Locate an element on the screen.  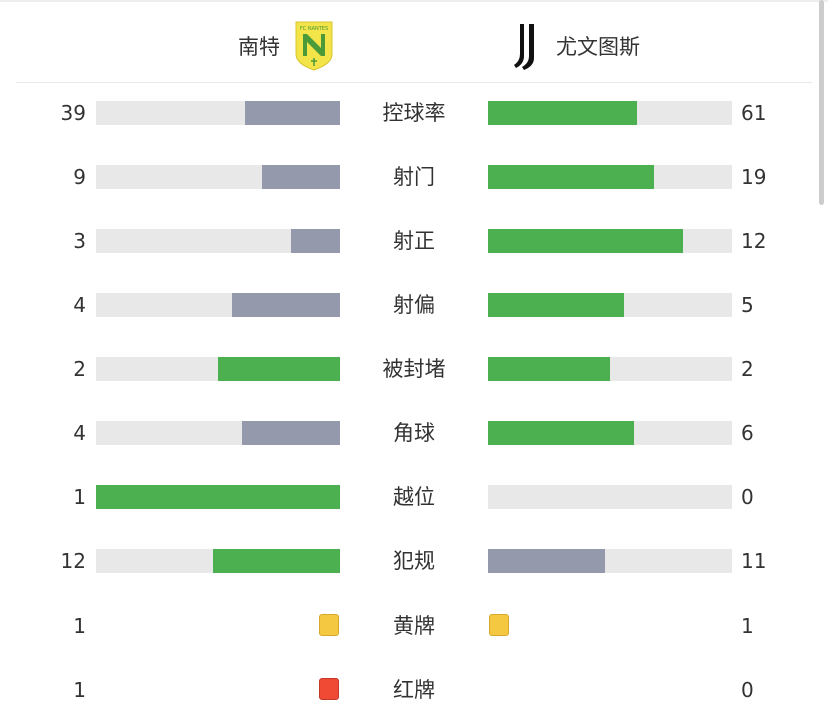
away-team: 尤文图斯 is located at coordinates (575, 47).